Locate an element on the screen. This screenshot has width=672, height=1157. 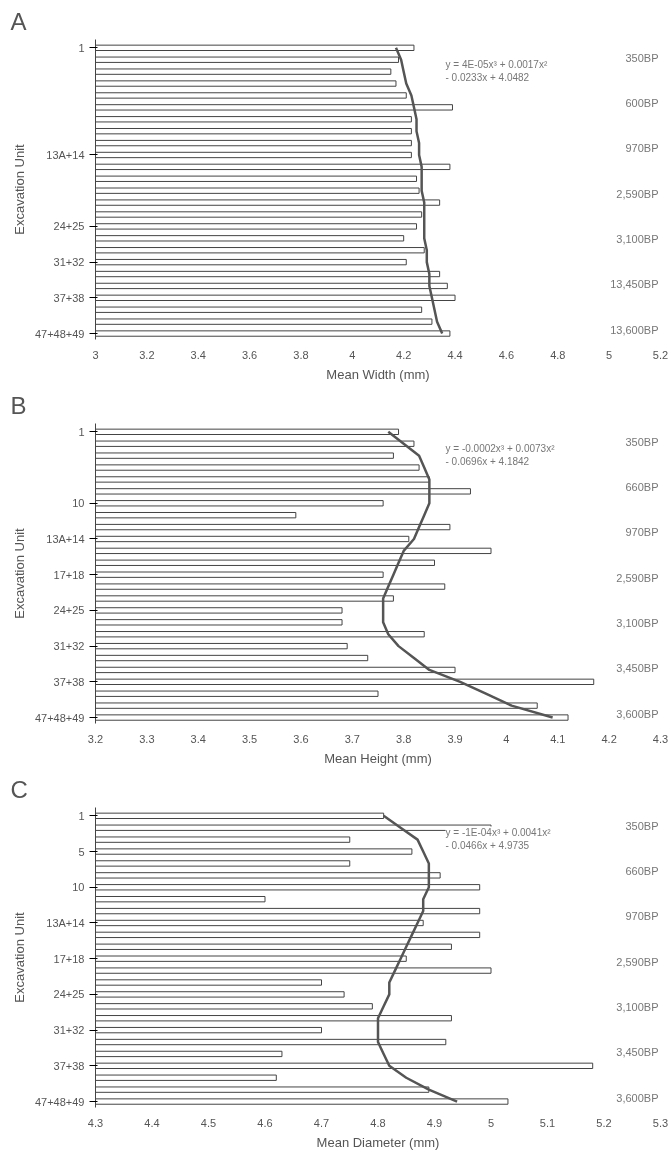
x-tick-label: 5.1 is located at coordinates (547, 1122).